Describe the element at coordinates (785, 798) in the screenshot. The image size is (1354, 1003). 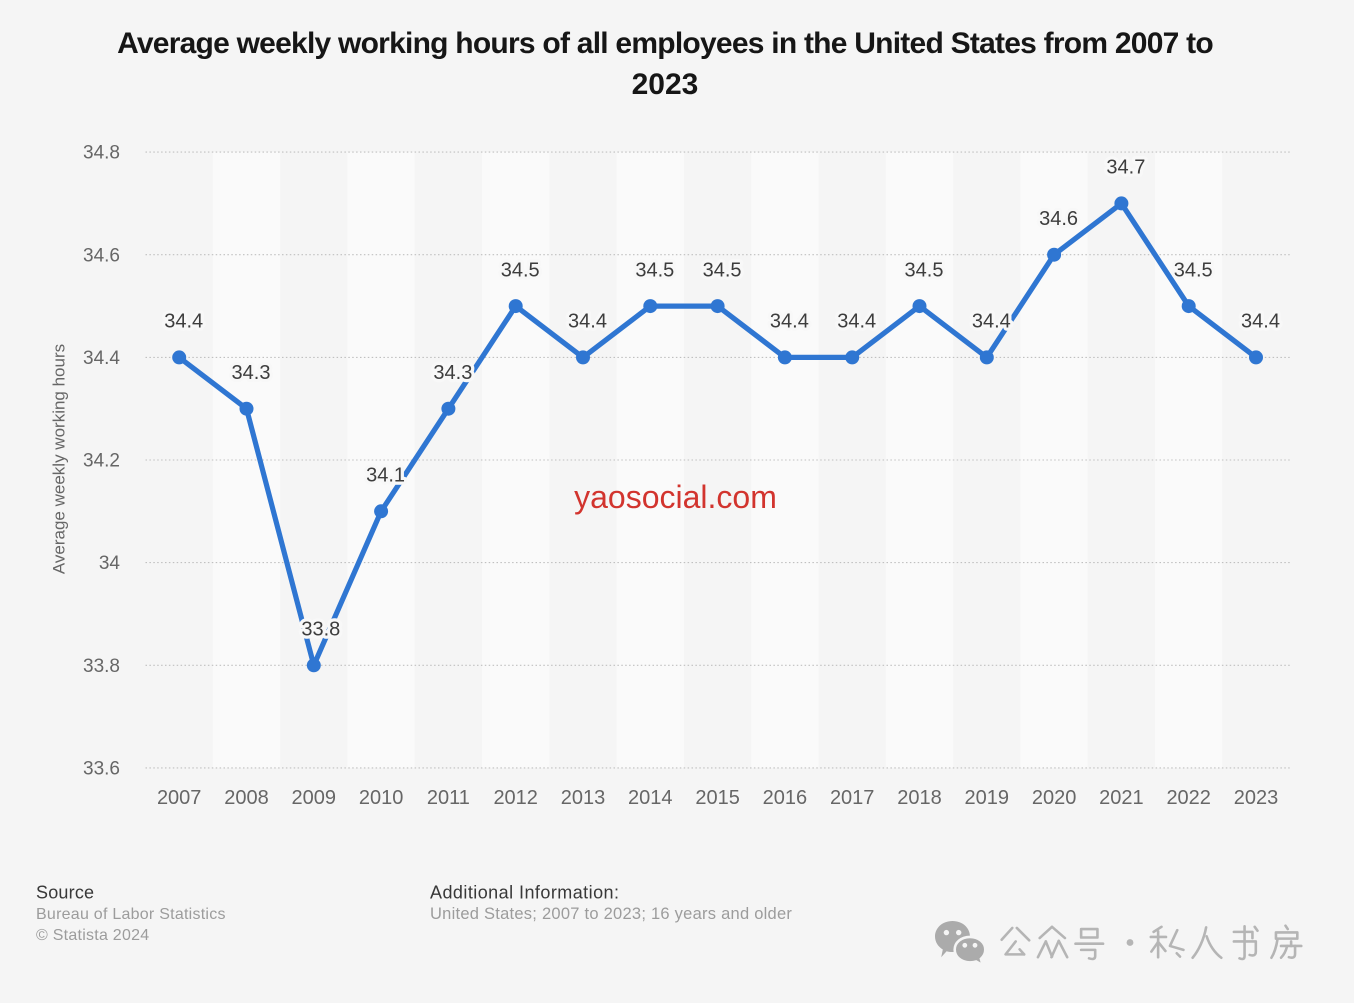
I see `svg-text: 2016` at that location.